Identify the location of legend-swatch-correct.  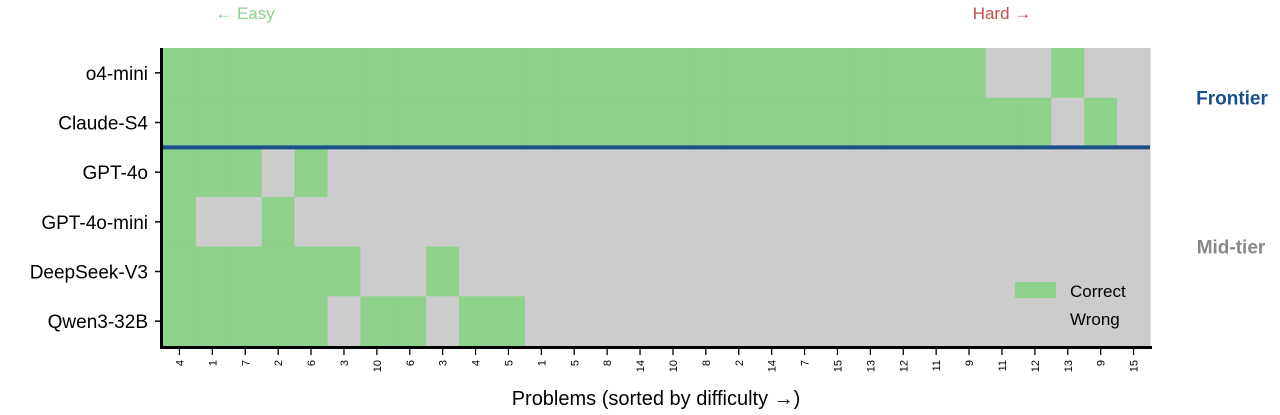
(1035, 290).